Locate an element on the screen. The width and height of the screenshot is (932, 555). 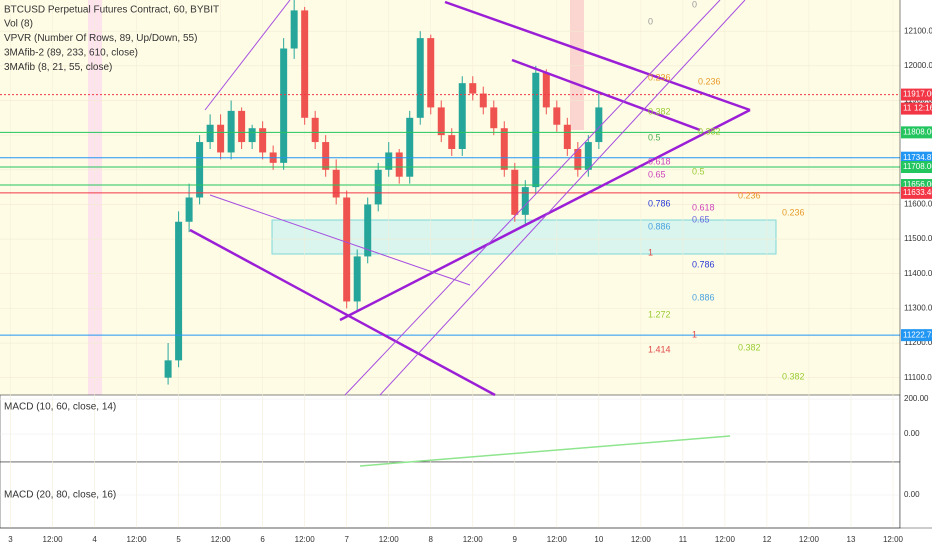
x-tick-label: 7 is located at coordinates (346, 539).